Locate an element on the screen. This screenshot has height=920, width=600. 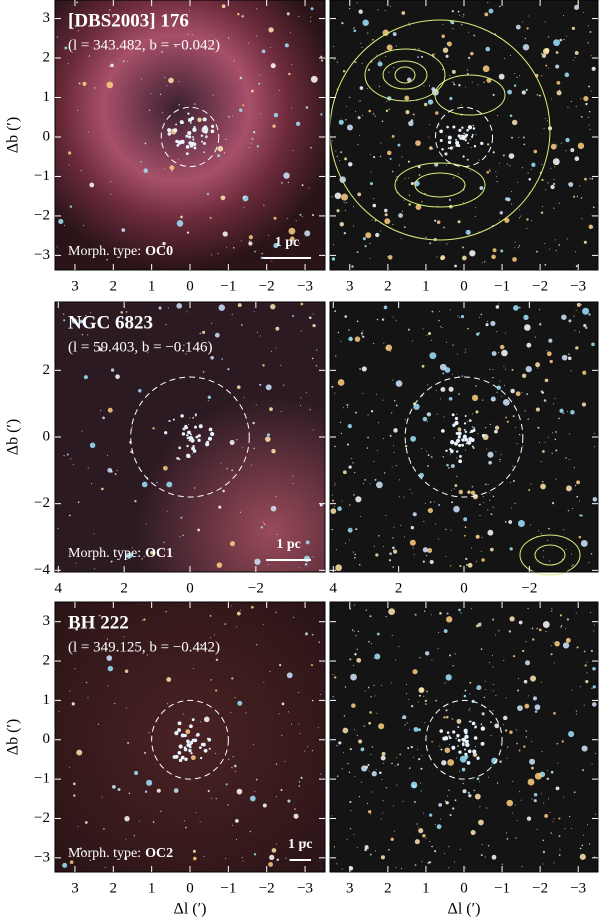
contour is located at coordinates (405, 75).